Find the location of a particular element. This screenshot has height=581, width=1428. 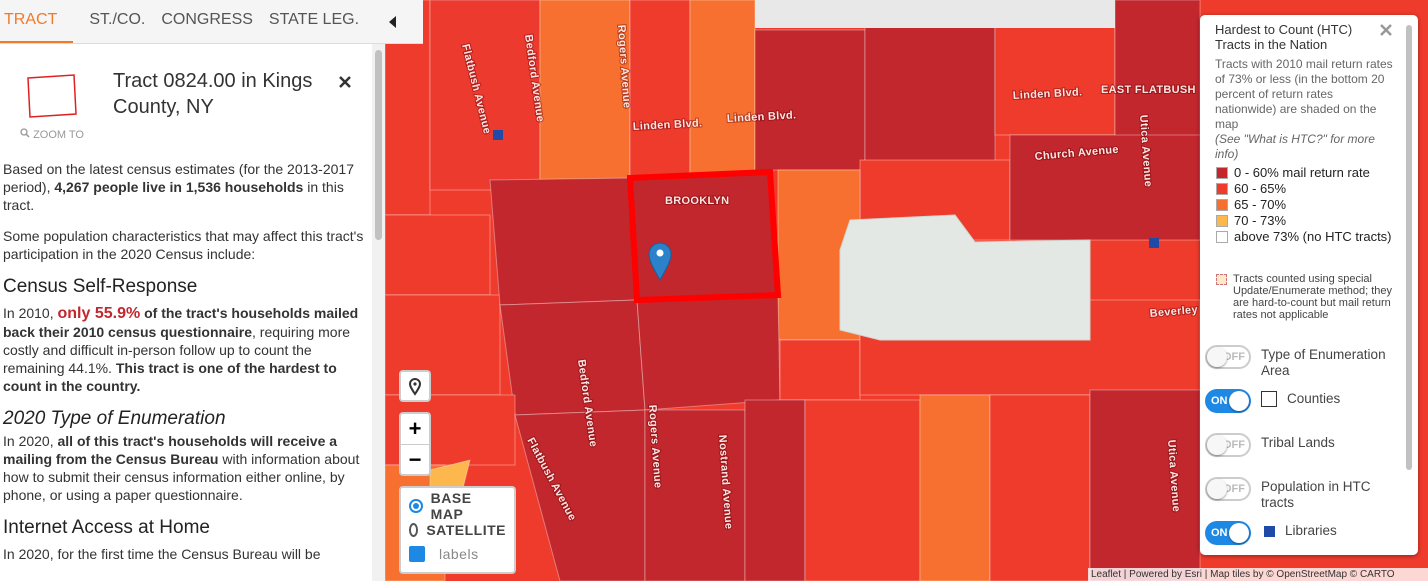

zoom-to: ZOOM TO is located at coordinates (52, 135).